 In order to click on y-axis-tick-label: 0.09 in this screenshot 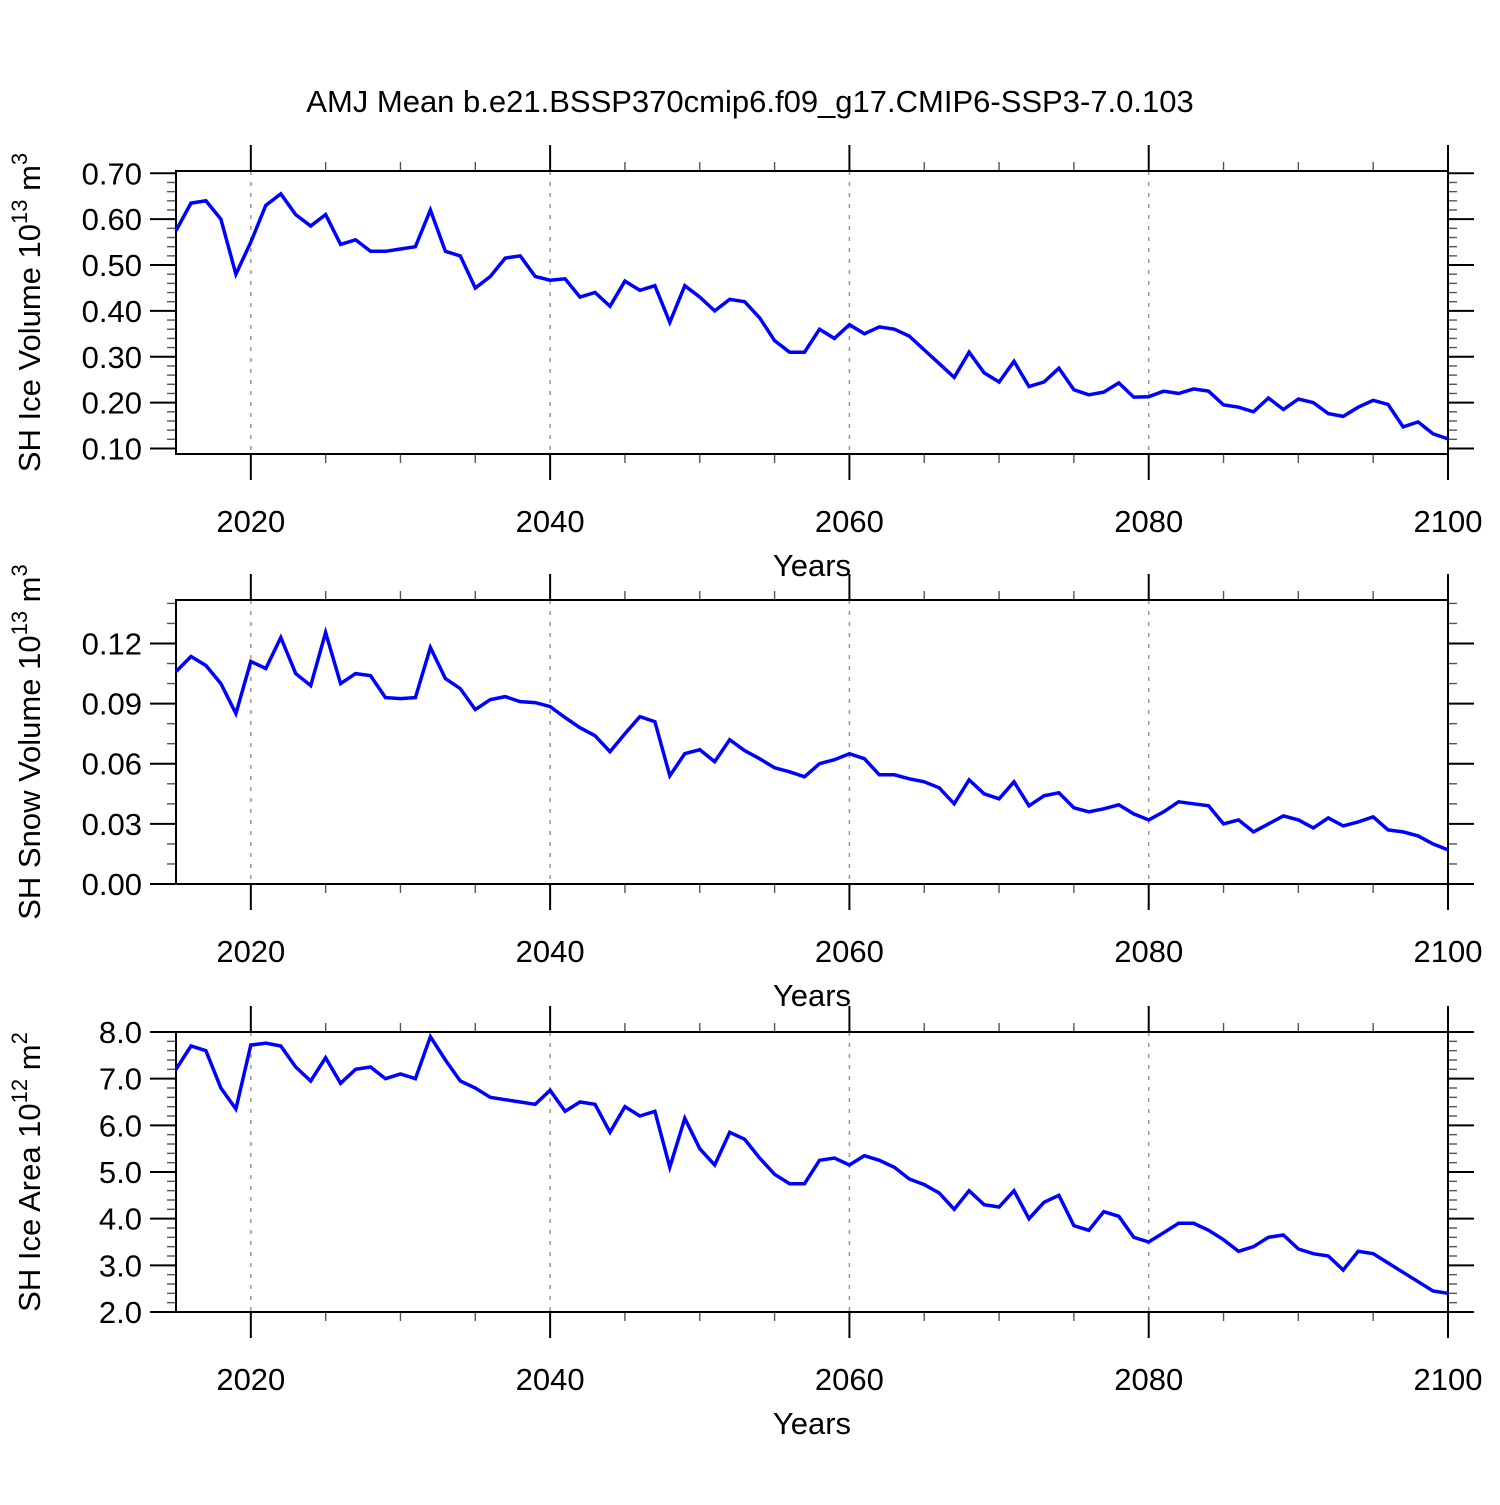, I will do `click(112, 704)`.